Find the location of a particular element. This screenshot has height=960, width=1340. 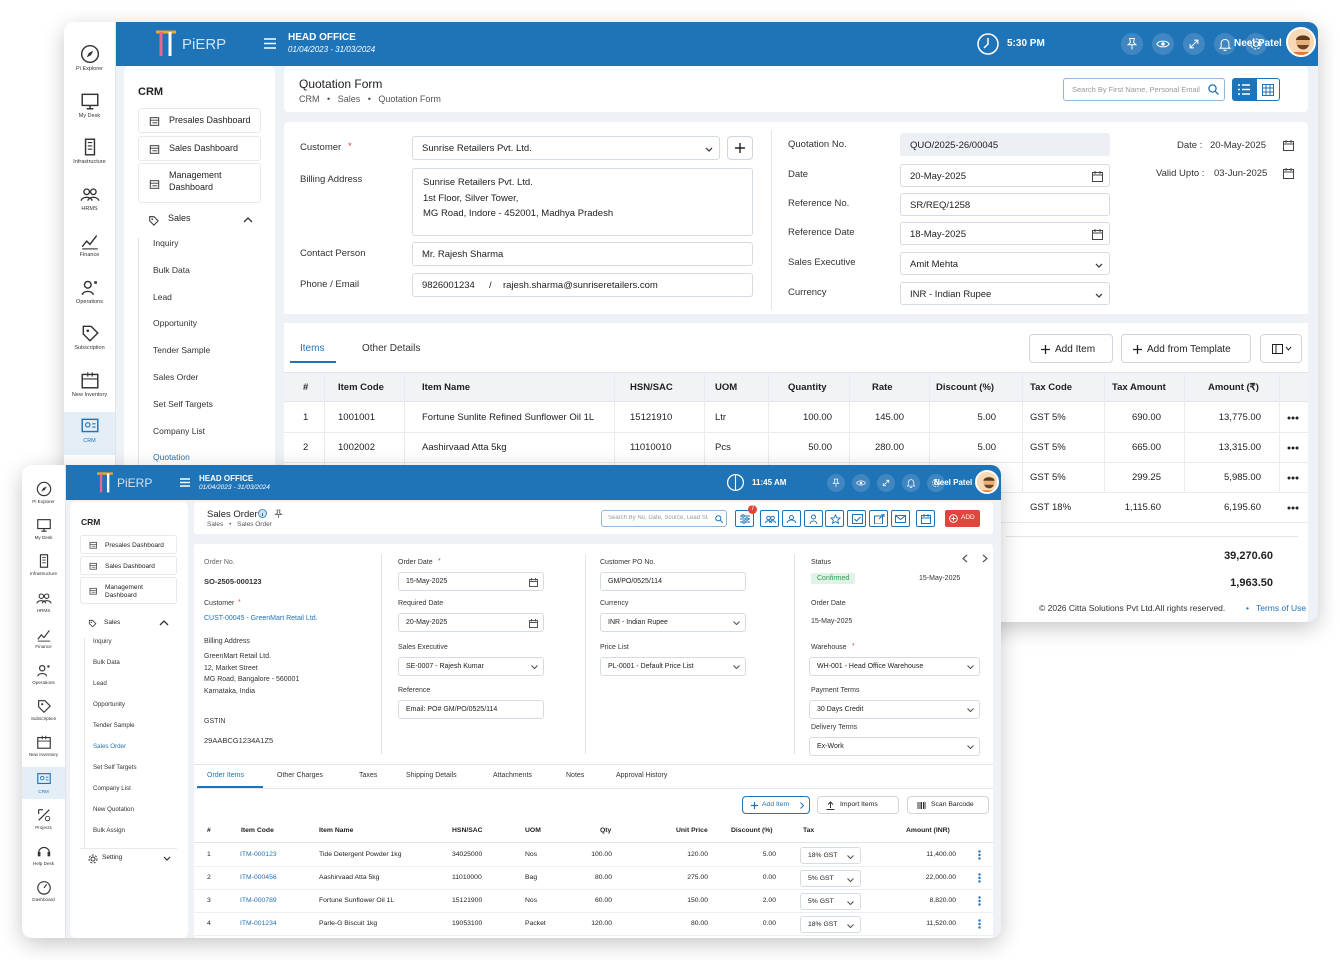

add-from-template-button: Add from Template is located at coordinates (1186, 348).